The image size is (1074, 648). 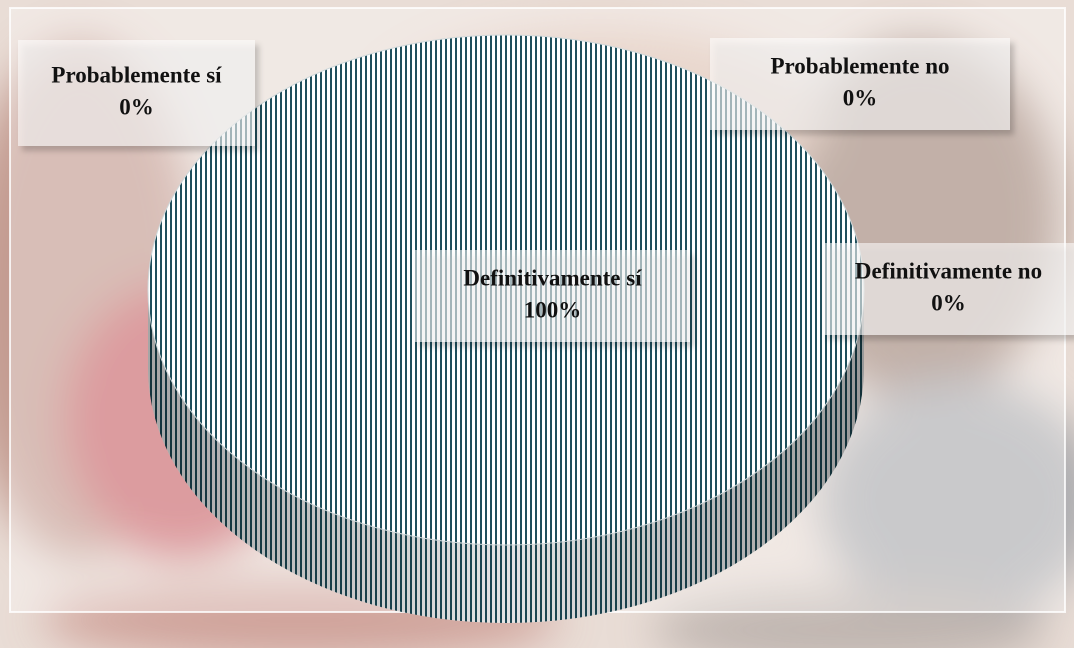 I want to click on category-label: Probablemente sí, so click(x=136, y=74).